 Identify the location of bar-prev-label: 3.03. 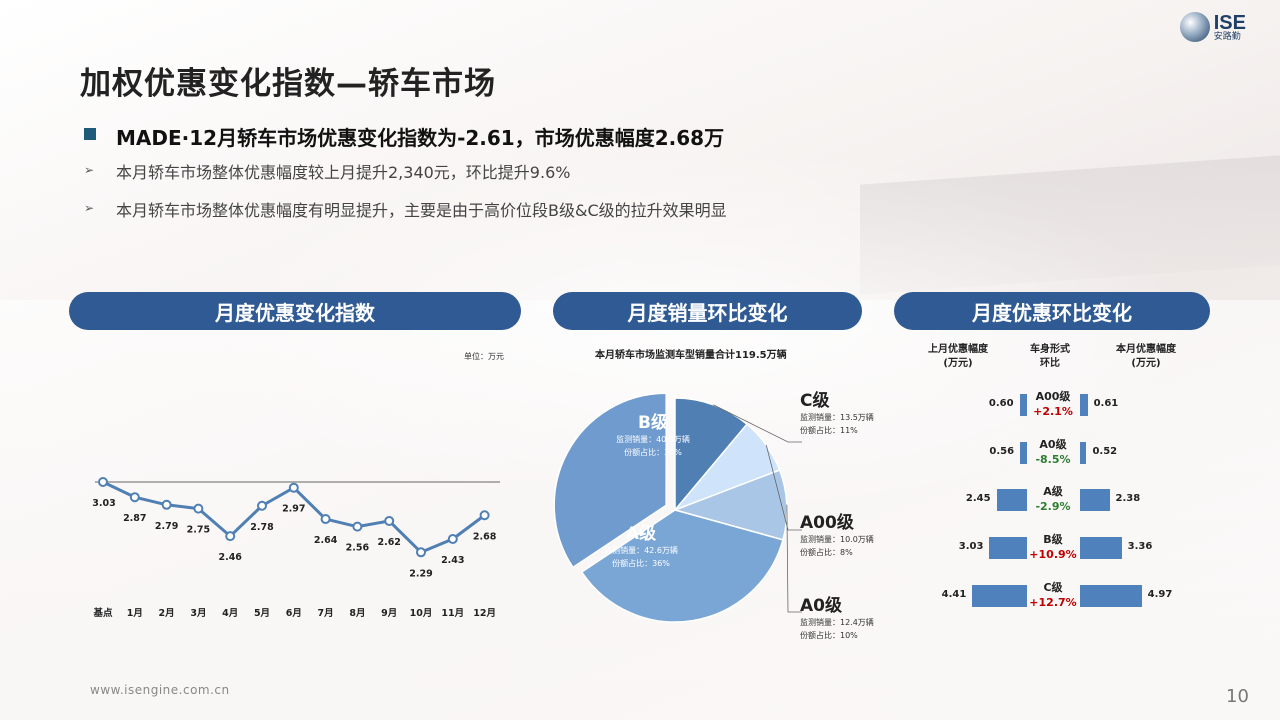
(971, 546).